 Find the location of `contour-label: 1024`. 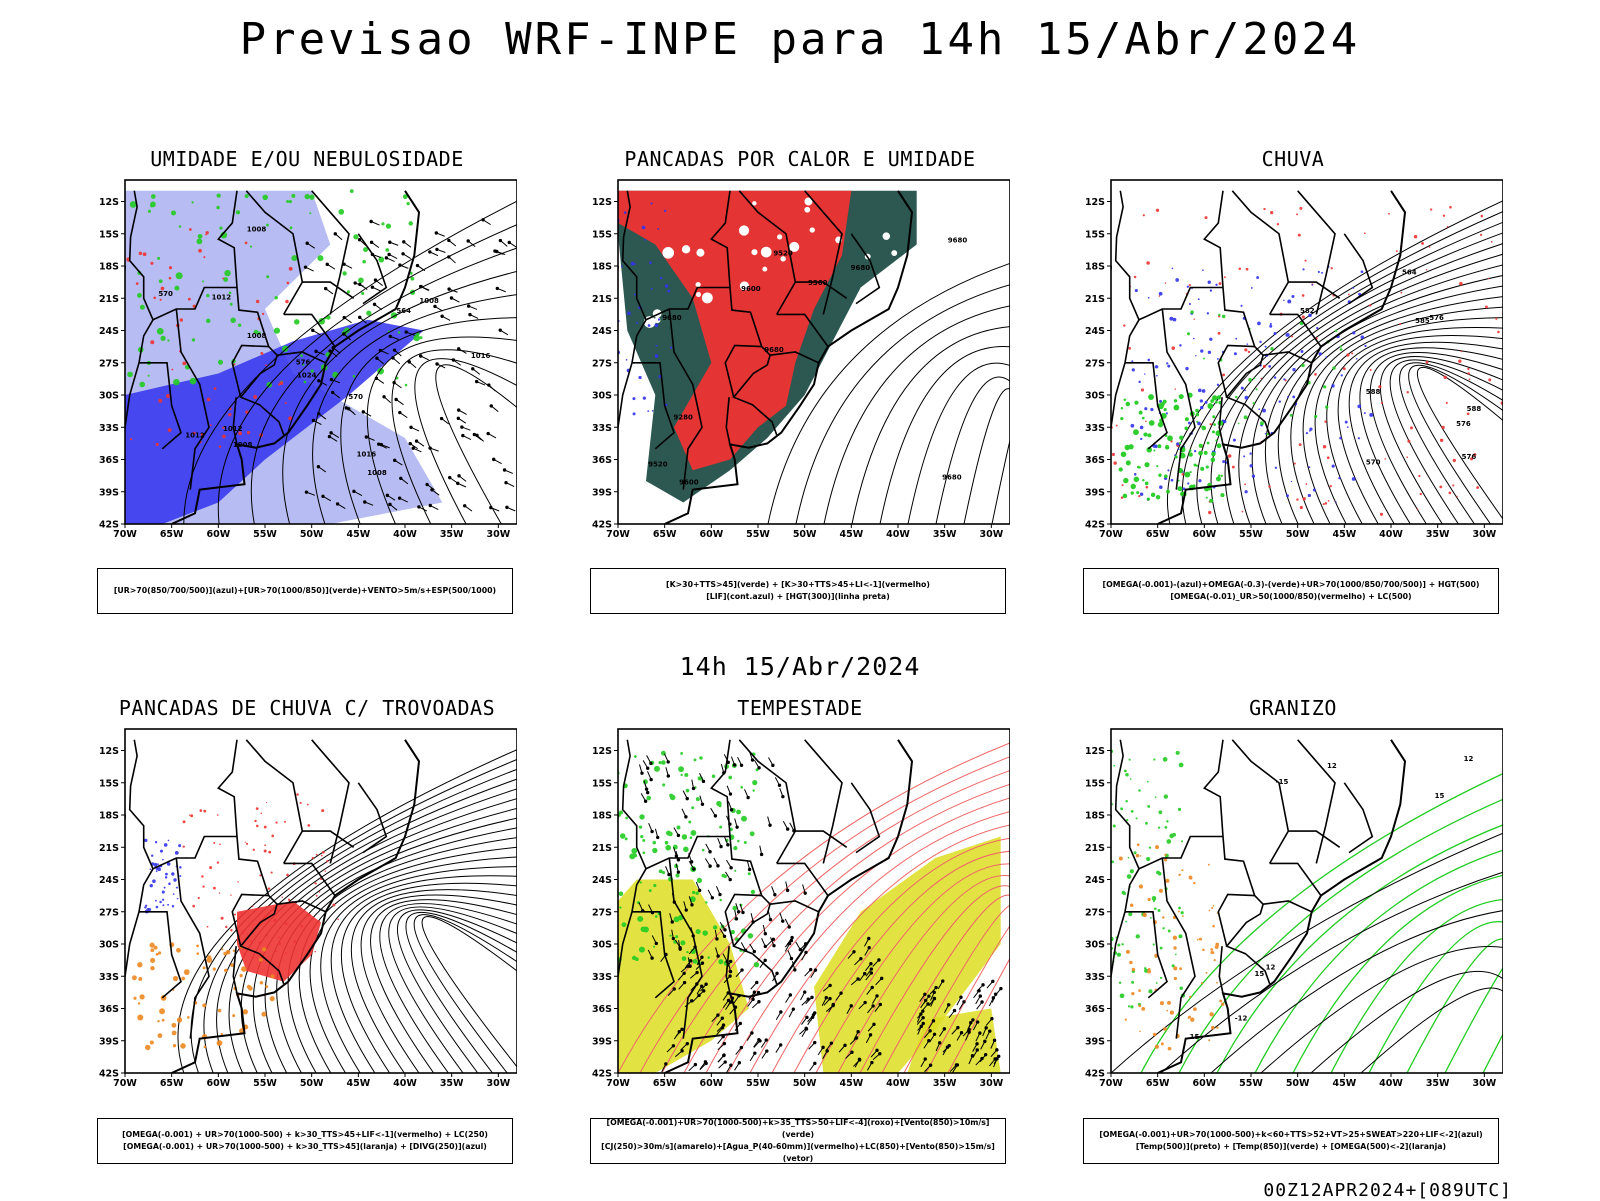

contour-label: 1024 is located at coordinates (307, 376).